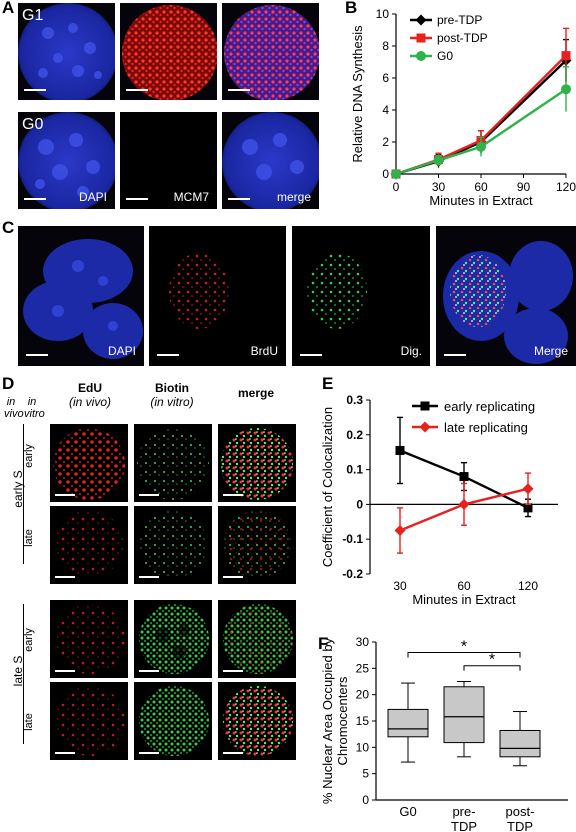 This screenshot has height=832, width=576. Describe the element at coordinates (33, 15) in the screenshot. I see `row-label-g1: G1` at that location.